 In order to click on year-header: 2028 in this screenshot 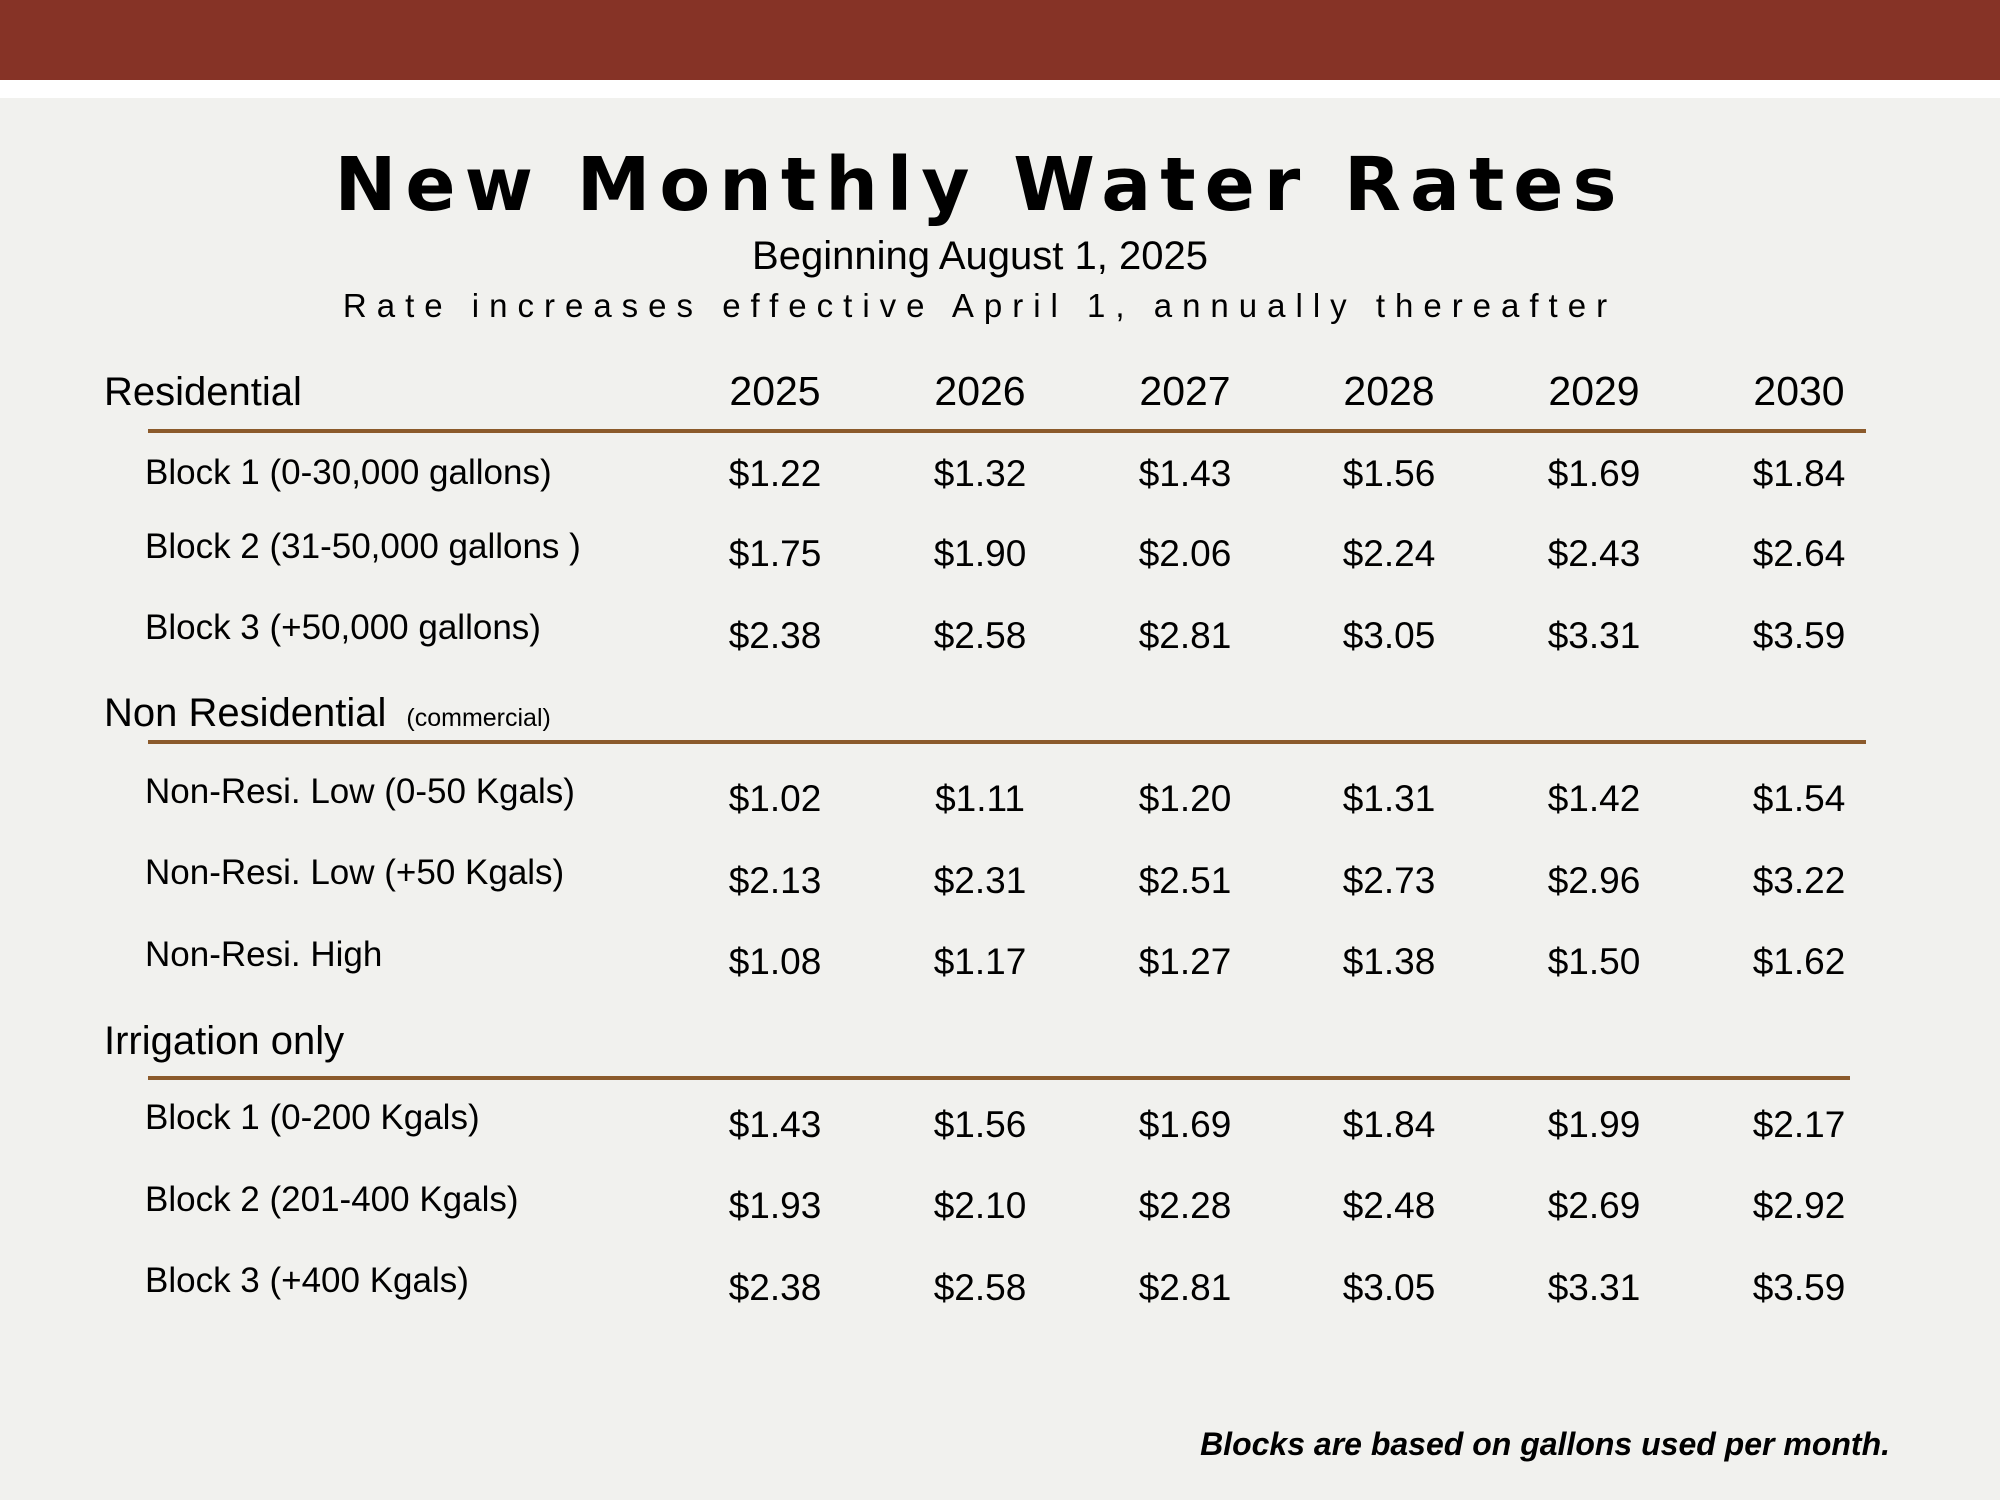, I will do `click(1389, 391)`.